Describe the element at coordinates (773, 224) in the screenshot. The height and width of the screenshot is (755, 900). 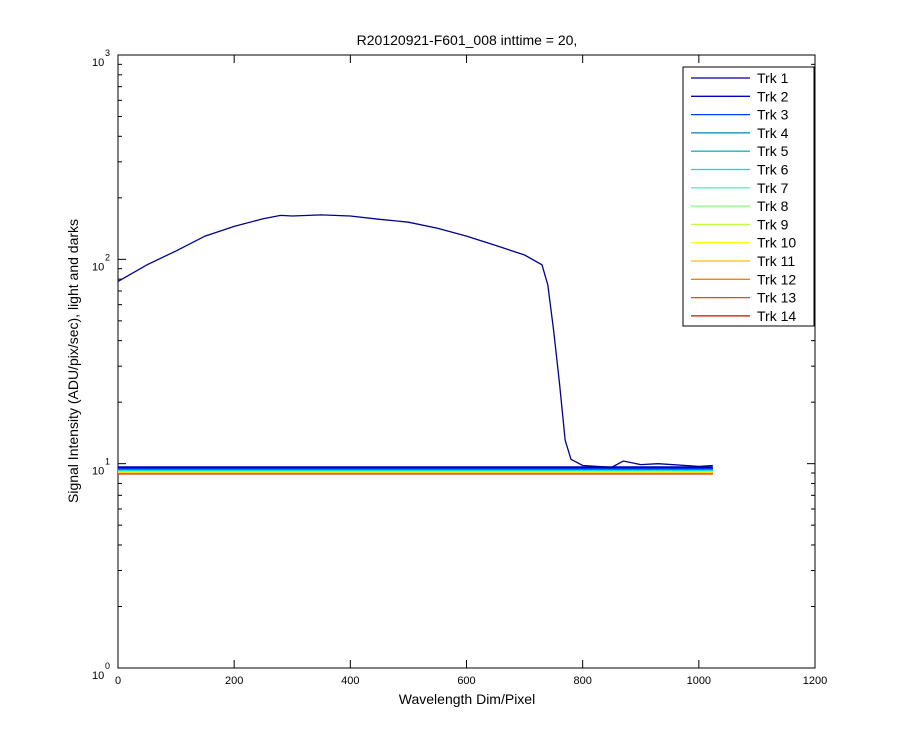
I see `legend-label-trk-9: Trk 9` at that location.